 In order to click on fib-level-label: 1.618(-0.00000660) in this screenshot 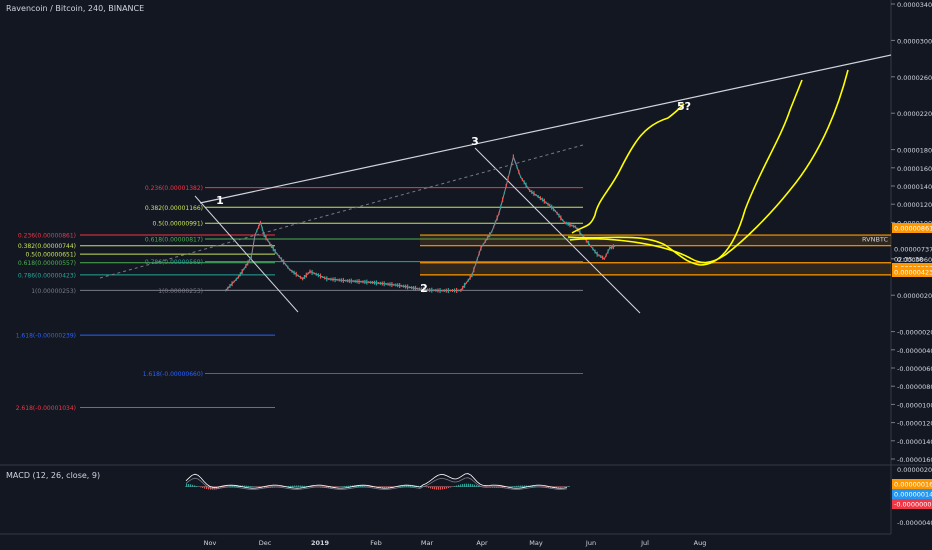, I will do `click(173, 374)`.